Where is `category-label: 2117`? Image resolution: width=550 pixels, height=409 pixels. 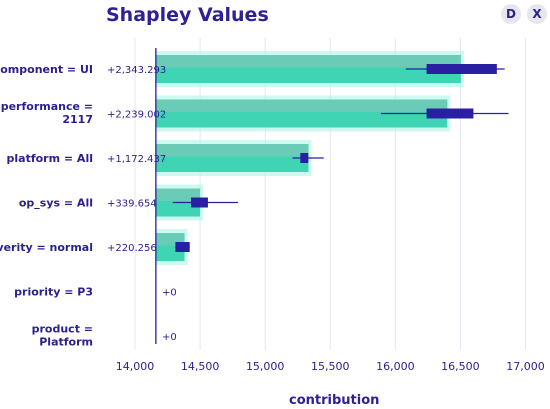 category-label: 2117 is located at coordinates (77, 119).